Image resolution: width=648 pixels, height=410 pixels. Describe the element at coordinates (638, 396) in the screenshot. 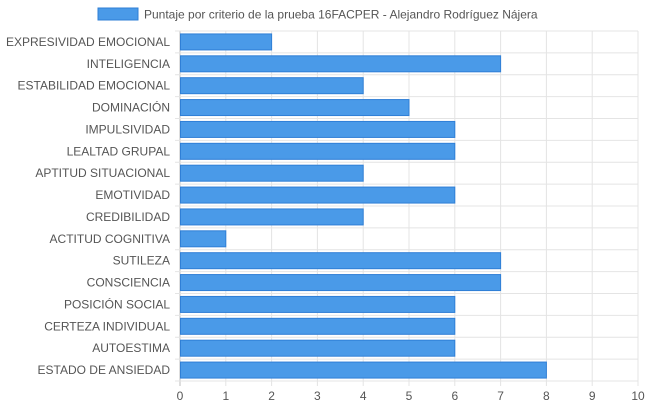

I see `x-tick-label: 10` at that location.